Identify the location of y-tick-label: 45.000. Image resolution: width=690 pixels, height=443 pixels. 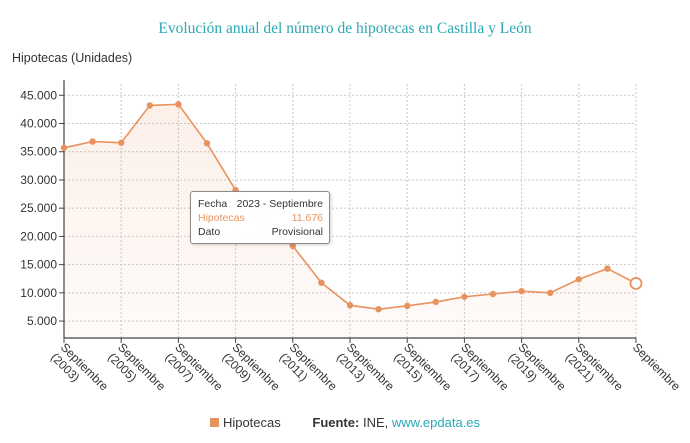
(38, 95).